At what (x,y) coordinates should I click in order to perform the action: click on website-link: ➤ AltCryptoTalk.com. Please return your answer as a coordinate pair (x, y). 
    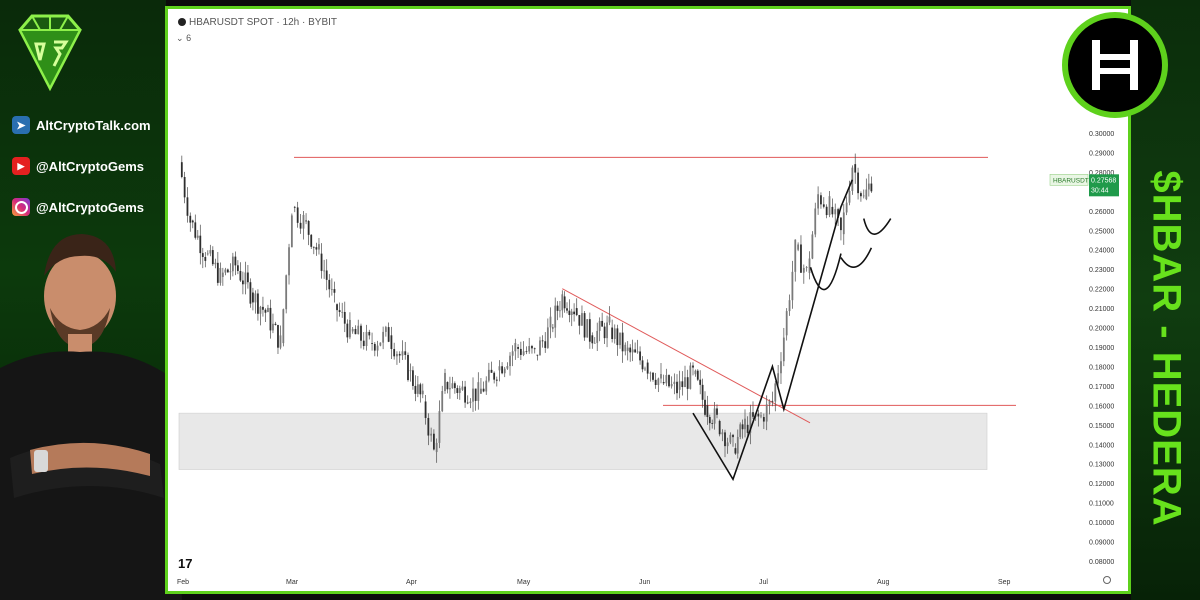
    Looking at the image, I should click on (81, 125).